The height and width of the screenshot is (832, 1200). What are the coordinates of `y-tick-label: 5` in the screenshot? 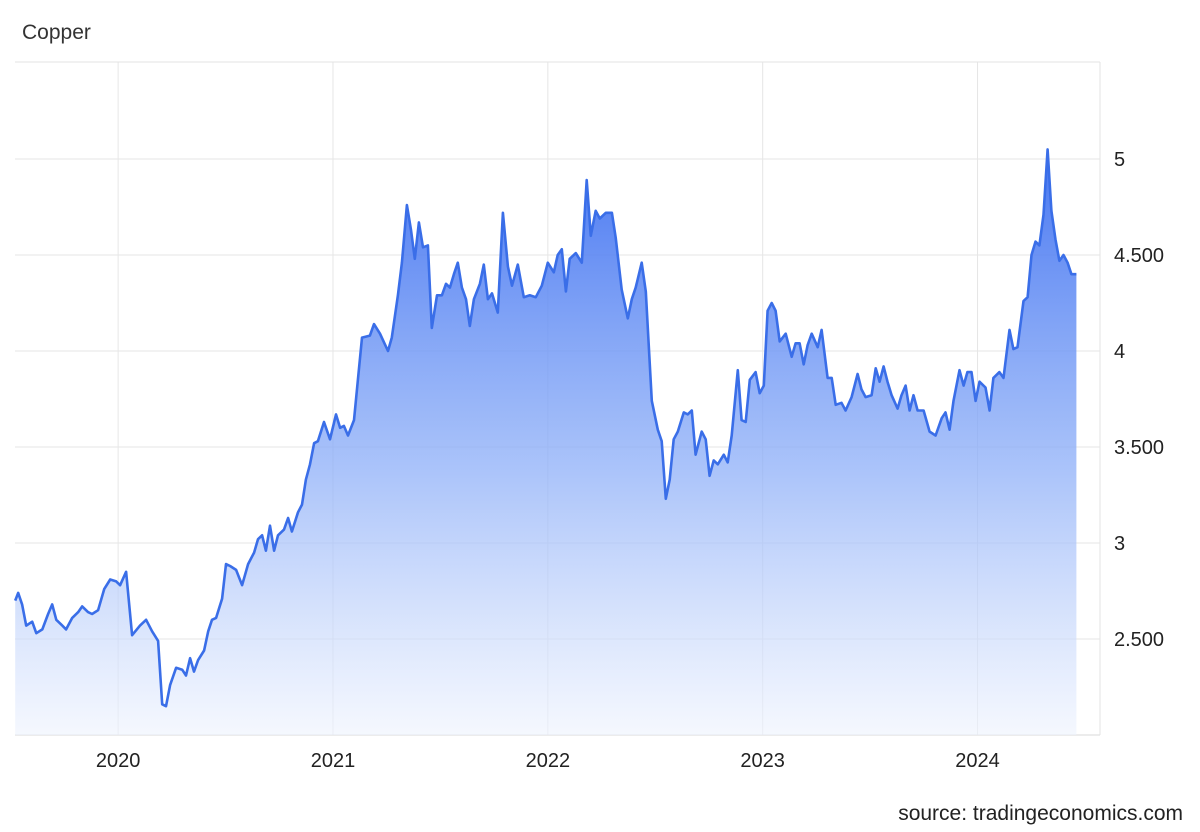 It's located at (1119, 160).